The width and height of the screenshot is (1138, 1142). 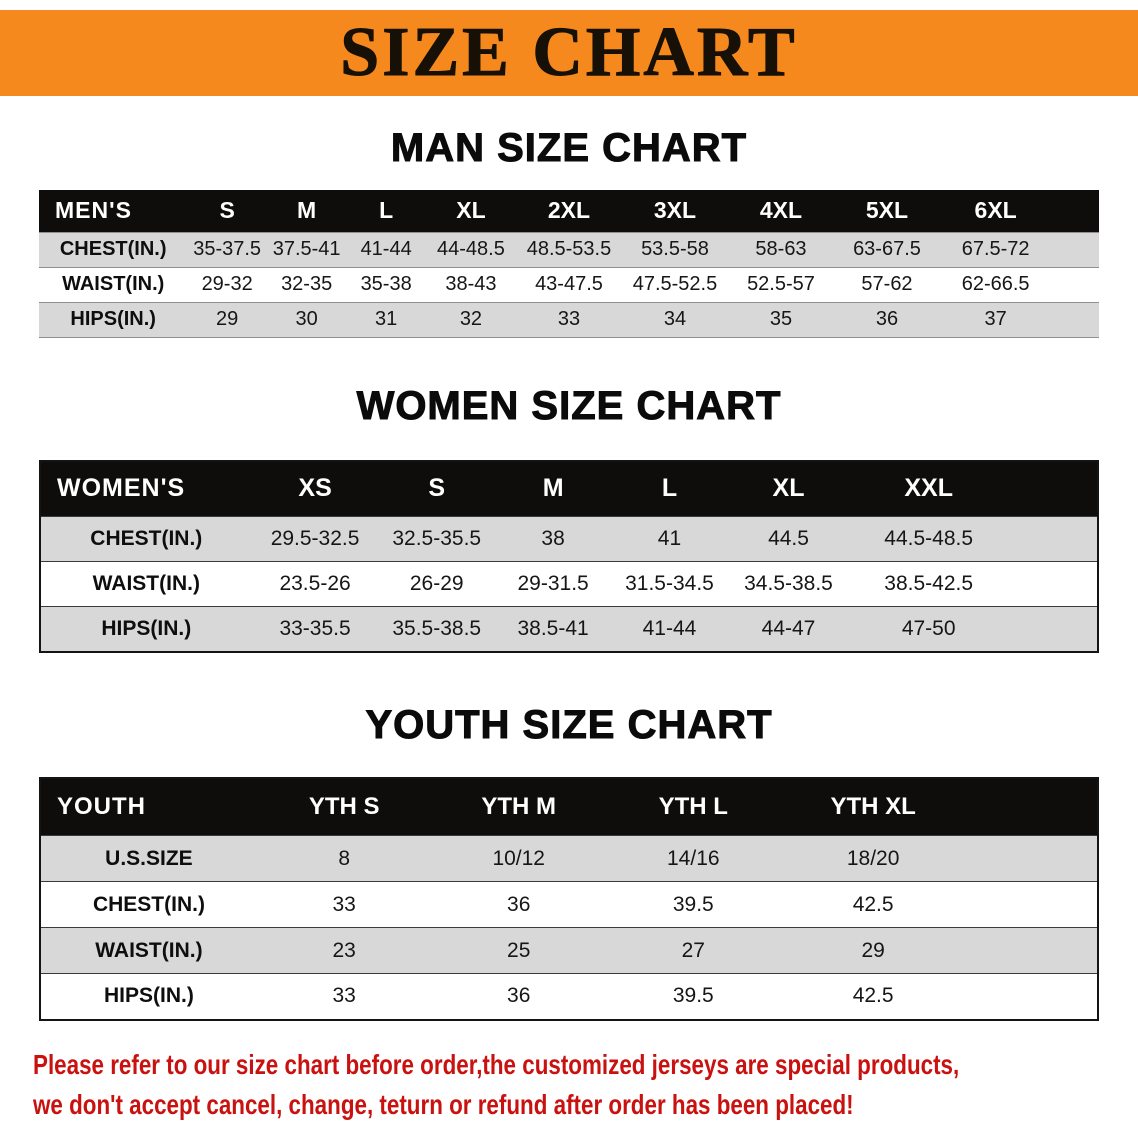 I want to click on size-value-cell: 31.5-34.5, so click(x=669, y=583).